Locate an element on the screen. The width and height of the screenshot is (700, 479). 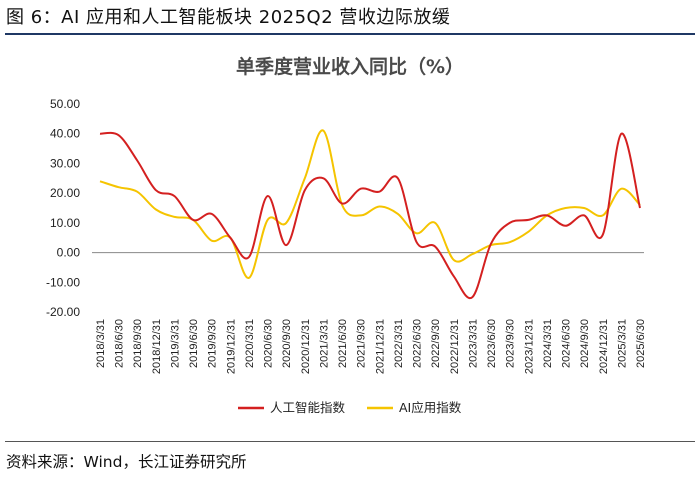
source-note: 资料来源：Wind，长江证券研究所 is located at coordinates (126, 462).